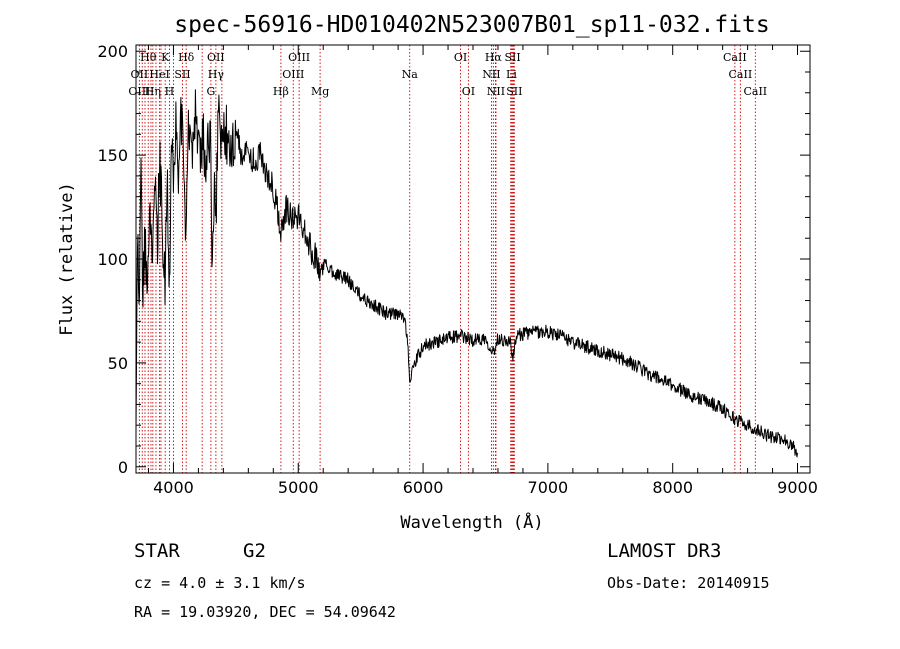 This screenshot has height=649, width=900. Describe the element at coordinates (471, 522) in the screenshot. I see `x-axis-label: Wavelength (Å)` at that location.